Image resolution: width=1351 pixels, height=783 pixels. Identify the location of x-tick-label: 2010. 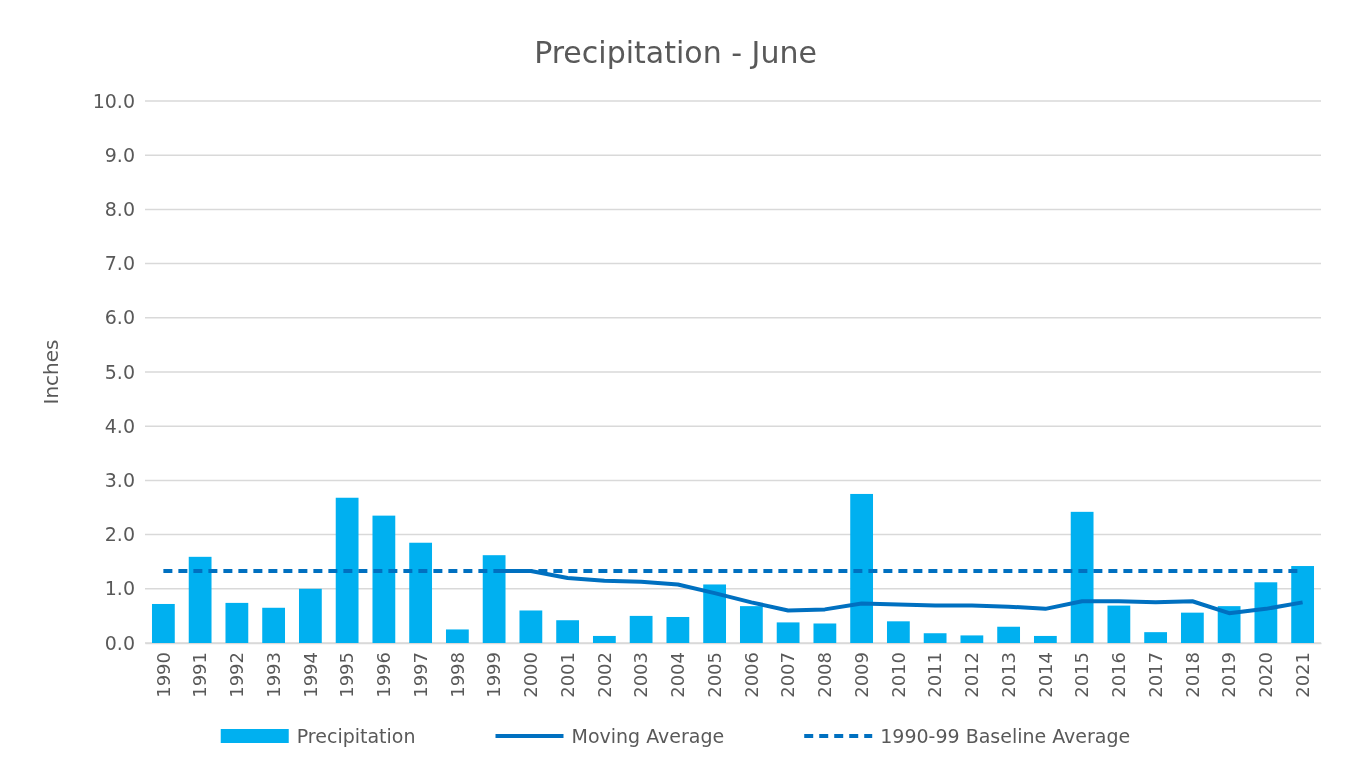
(898, 675).